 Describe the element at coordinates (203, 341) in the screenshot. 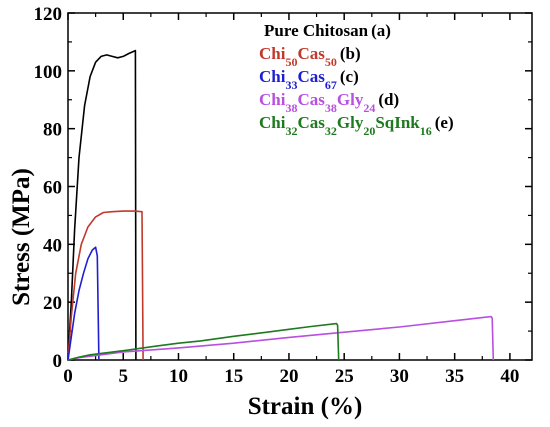

I see `series-line-e` at that location.